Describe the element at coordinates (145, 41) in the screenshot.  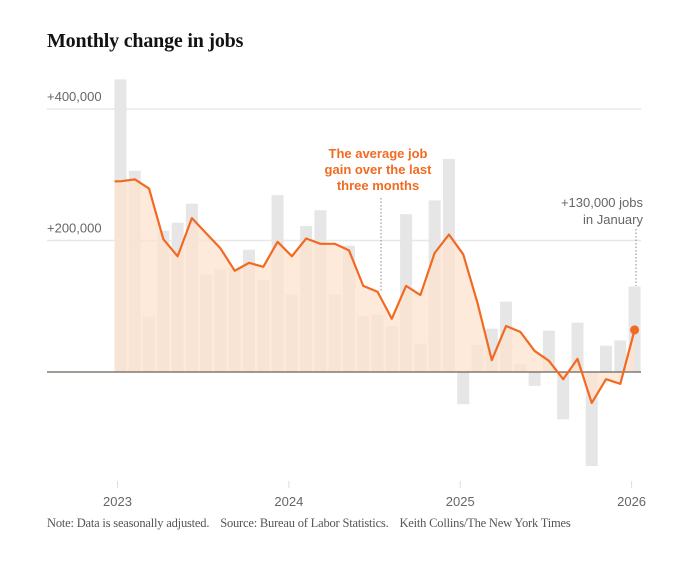
I see `chart-title: Monthly change in jobs` at that location.